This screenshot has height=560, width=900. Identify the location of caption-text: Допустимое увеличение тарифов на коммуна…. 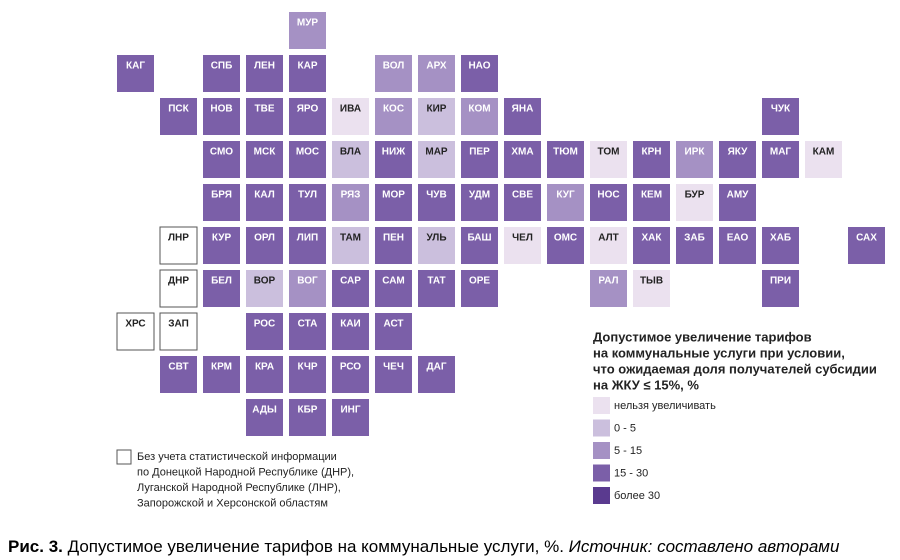
(316, 546).